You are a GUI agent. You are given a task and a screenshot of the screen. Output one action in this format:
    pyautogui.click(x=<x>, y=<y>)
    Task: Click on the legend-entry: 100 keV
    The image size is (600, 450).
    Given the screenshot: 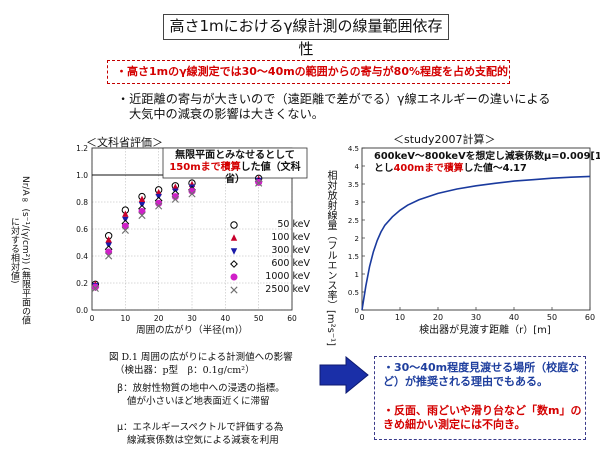 What is the action you would take?
    pyautogui.click(x=273, y=237)
    